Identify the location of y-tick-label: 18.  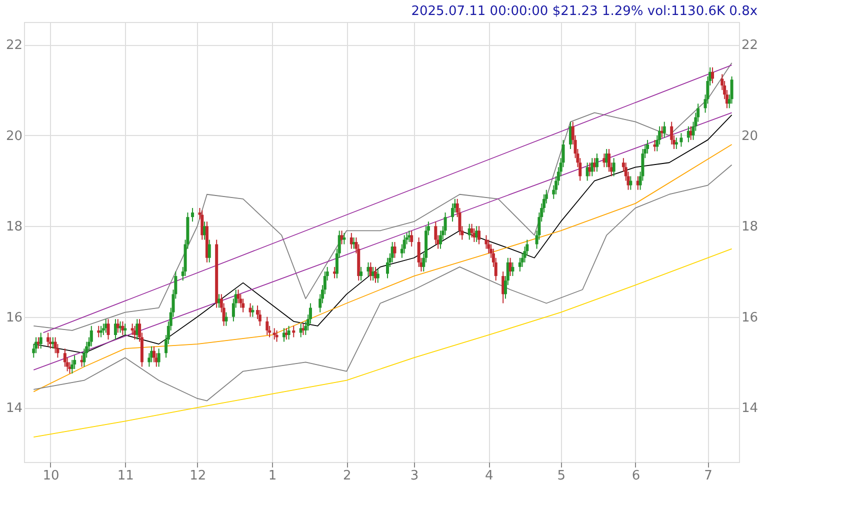
(14, 227).